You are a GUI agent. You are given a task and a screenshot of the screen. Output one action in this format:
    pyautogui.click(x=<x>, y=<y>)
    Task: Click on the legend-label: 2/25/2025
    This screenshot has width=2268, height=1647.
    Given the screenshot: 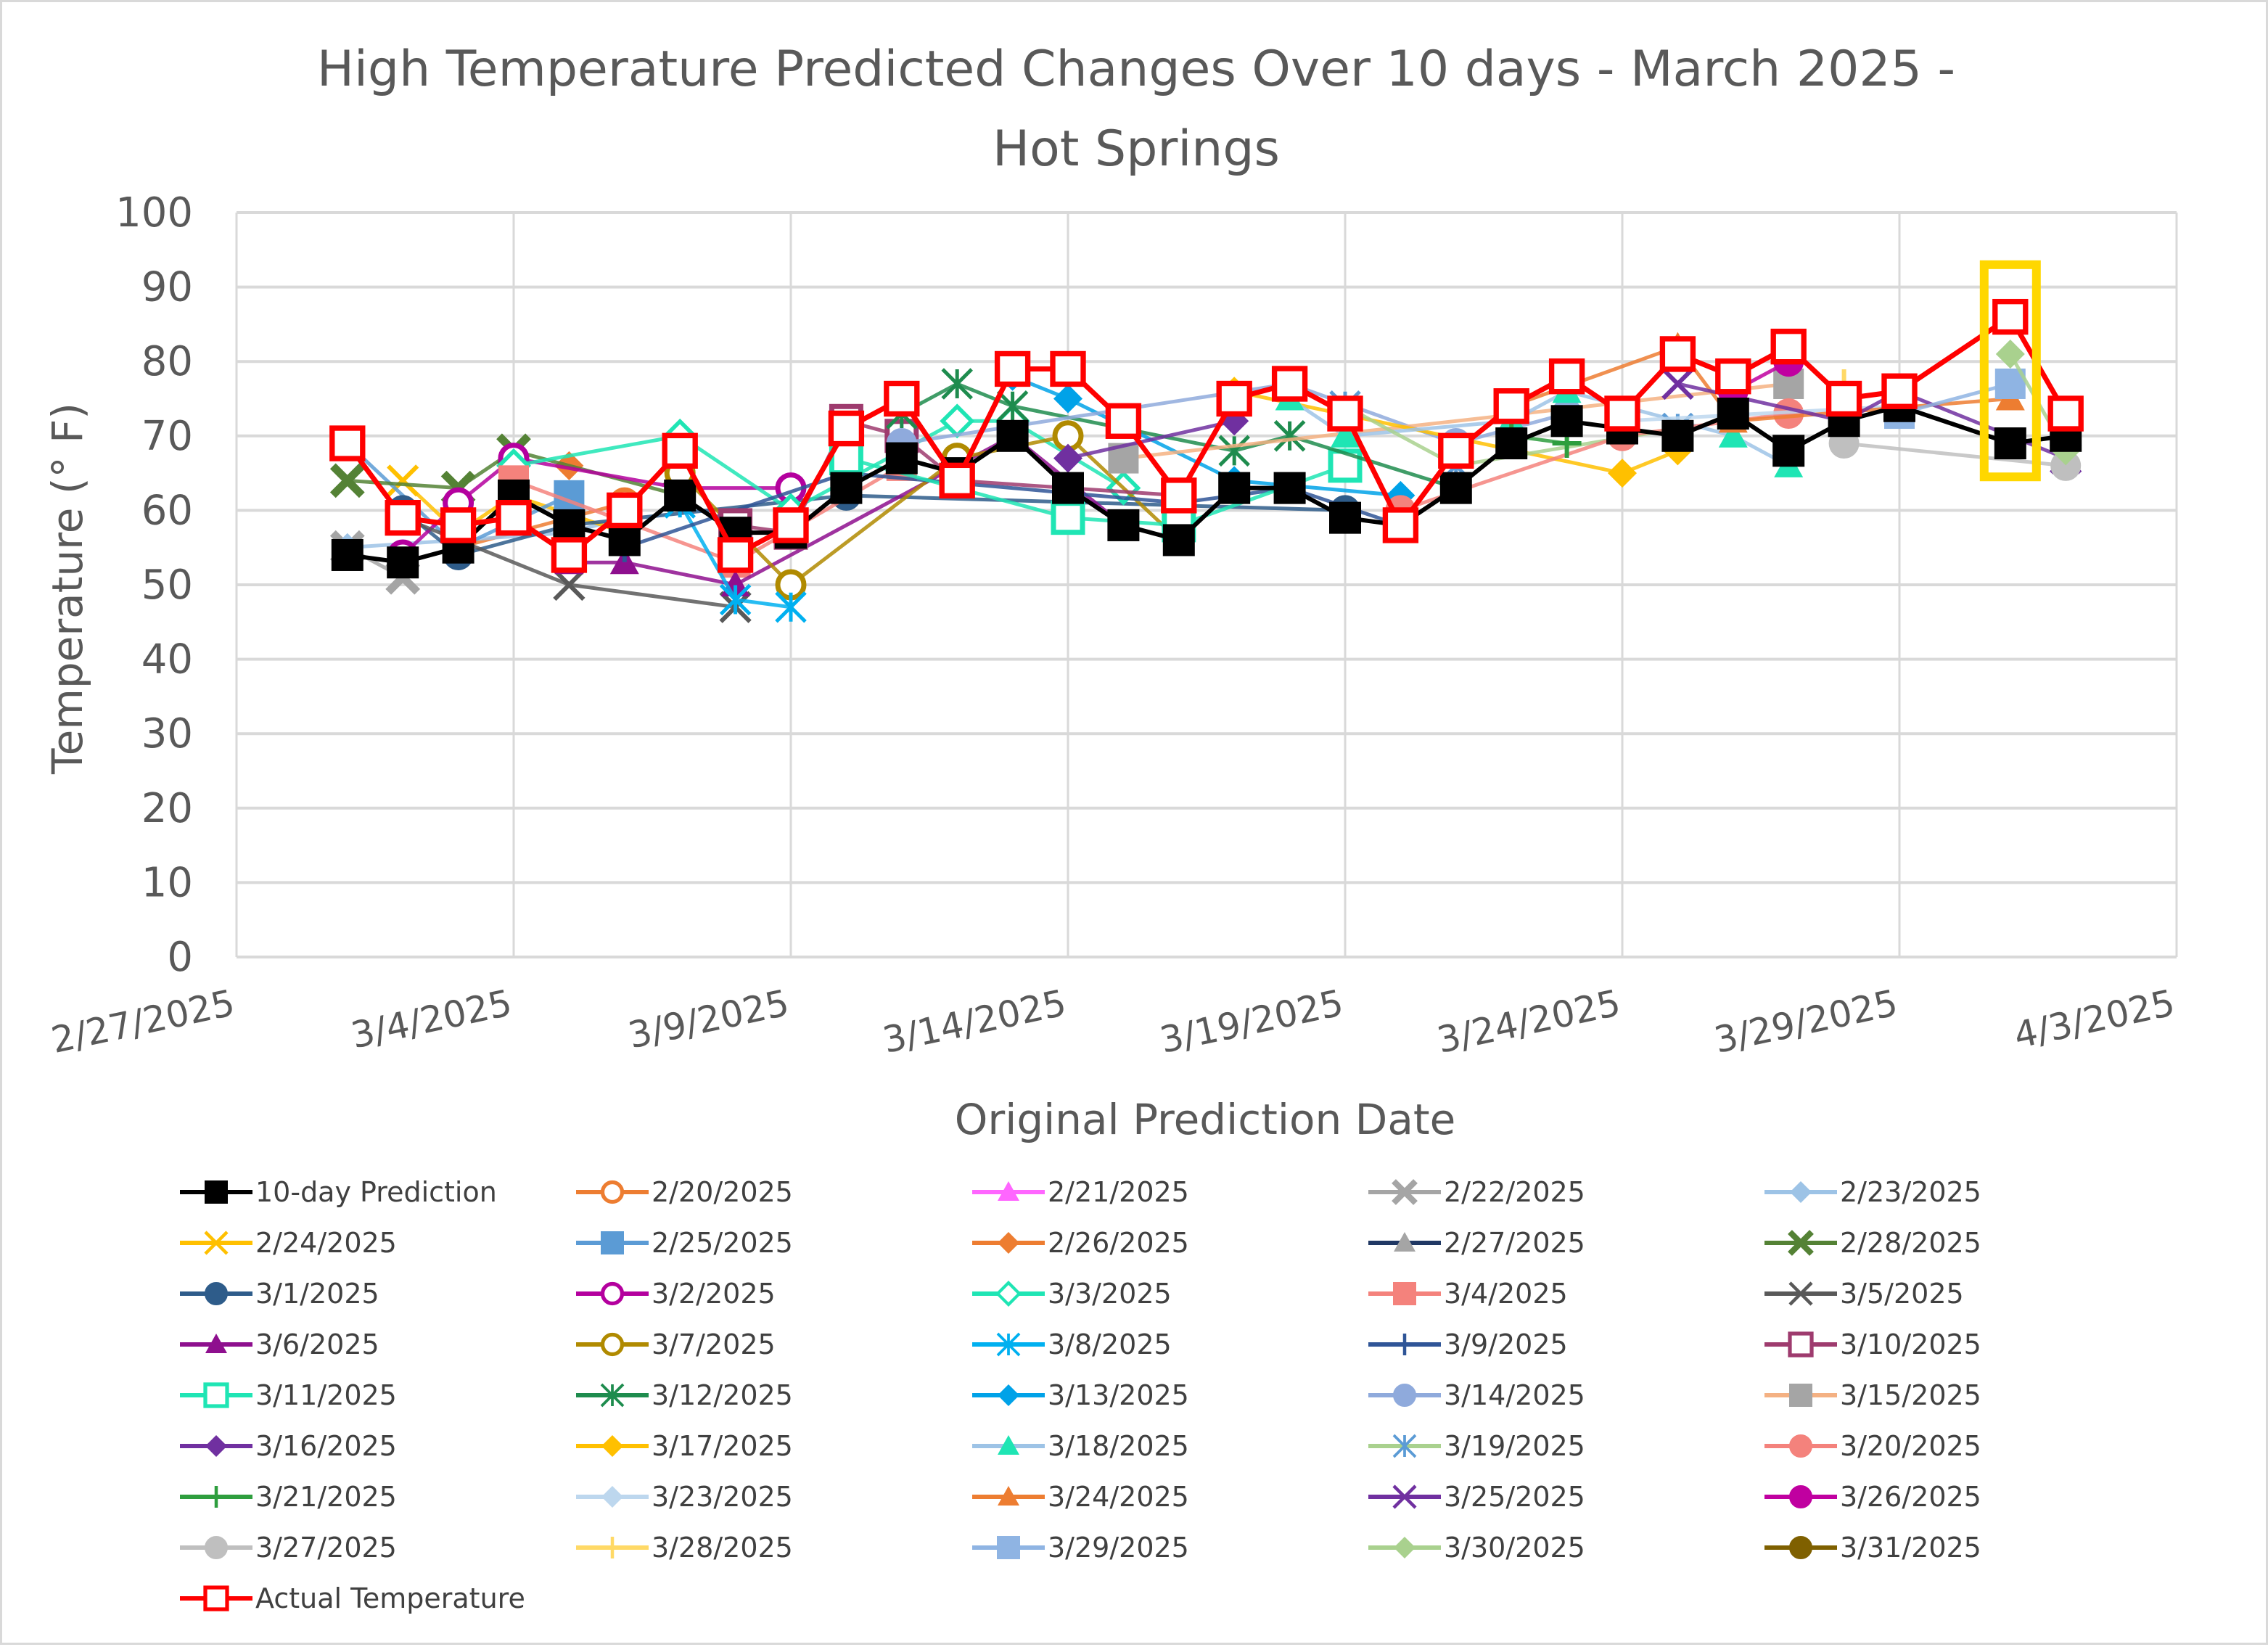 What is the action you would take?
    pyautogui.click(x=723, y=1243)
    